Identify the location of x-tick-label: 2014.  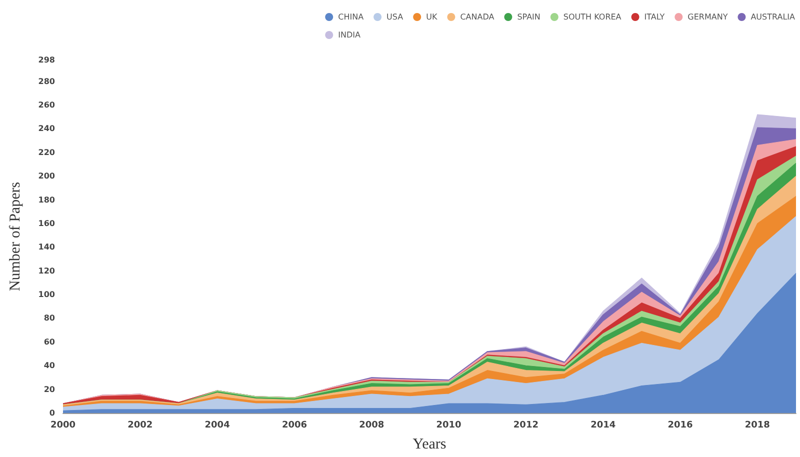
(603, 425).